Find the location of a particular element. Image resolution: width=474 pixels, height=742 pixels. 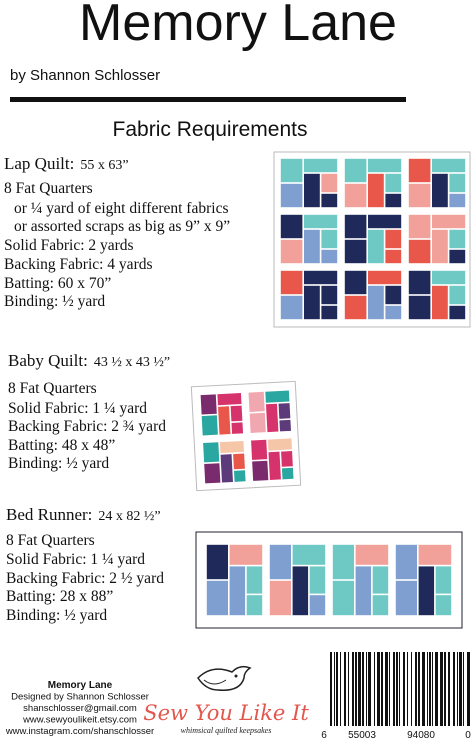

byline: by Shannon Schlosser is located at coordinates (85, 75).